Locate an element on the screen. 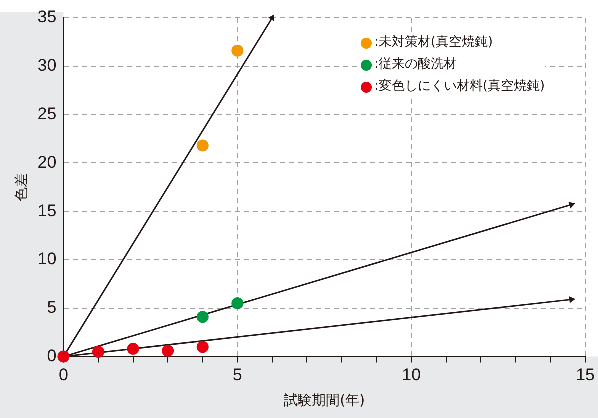 This screenshot has width=598, height=418. x-tick-label: 10 is located at coordinates (412, 375).